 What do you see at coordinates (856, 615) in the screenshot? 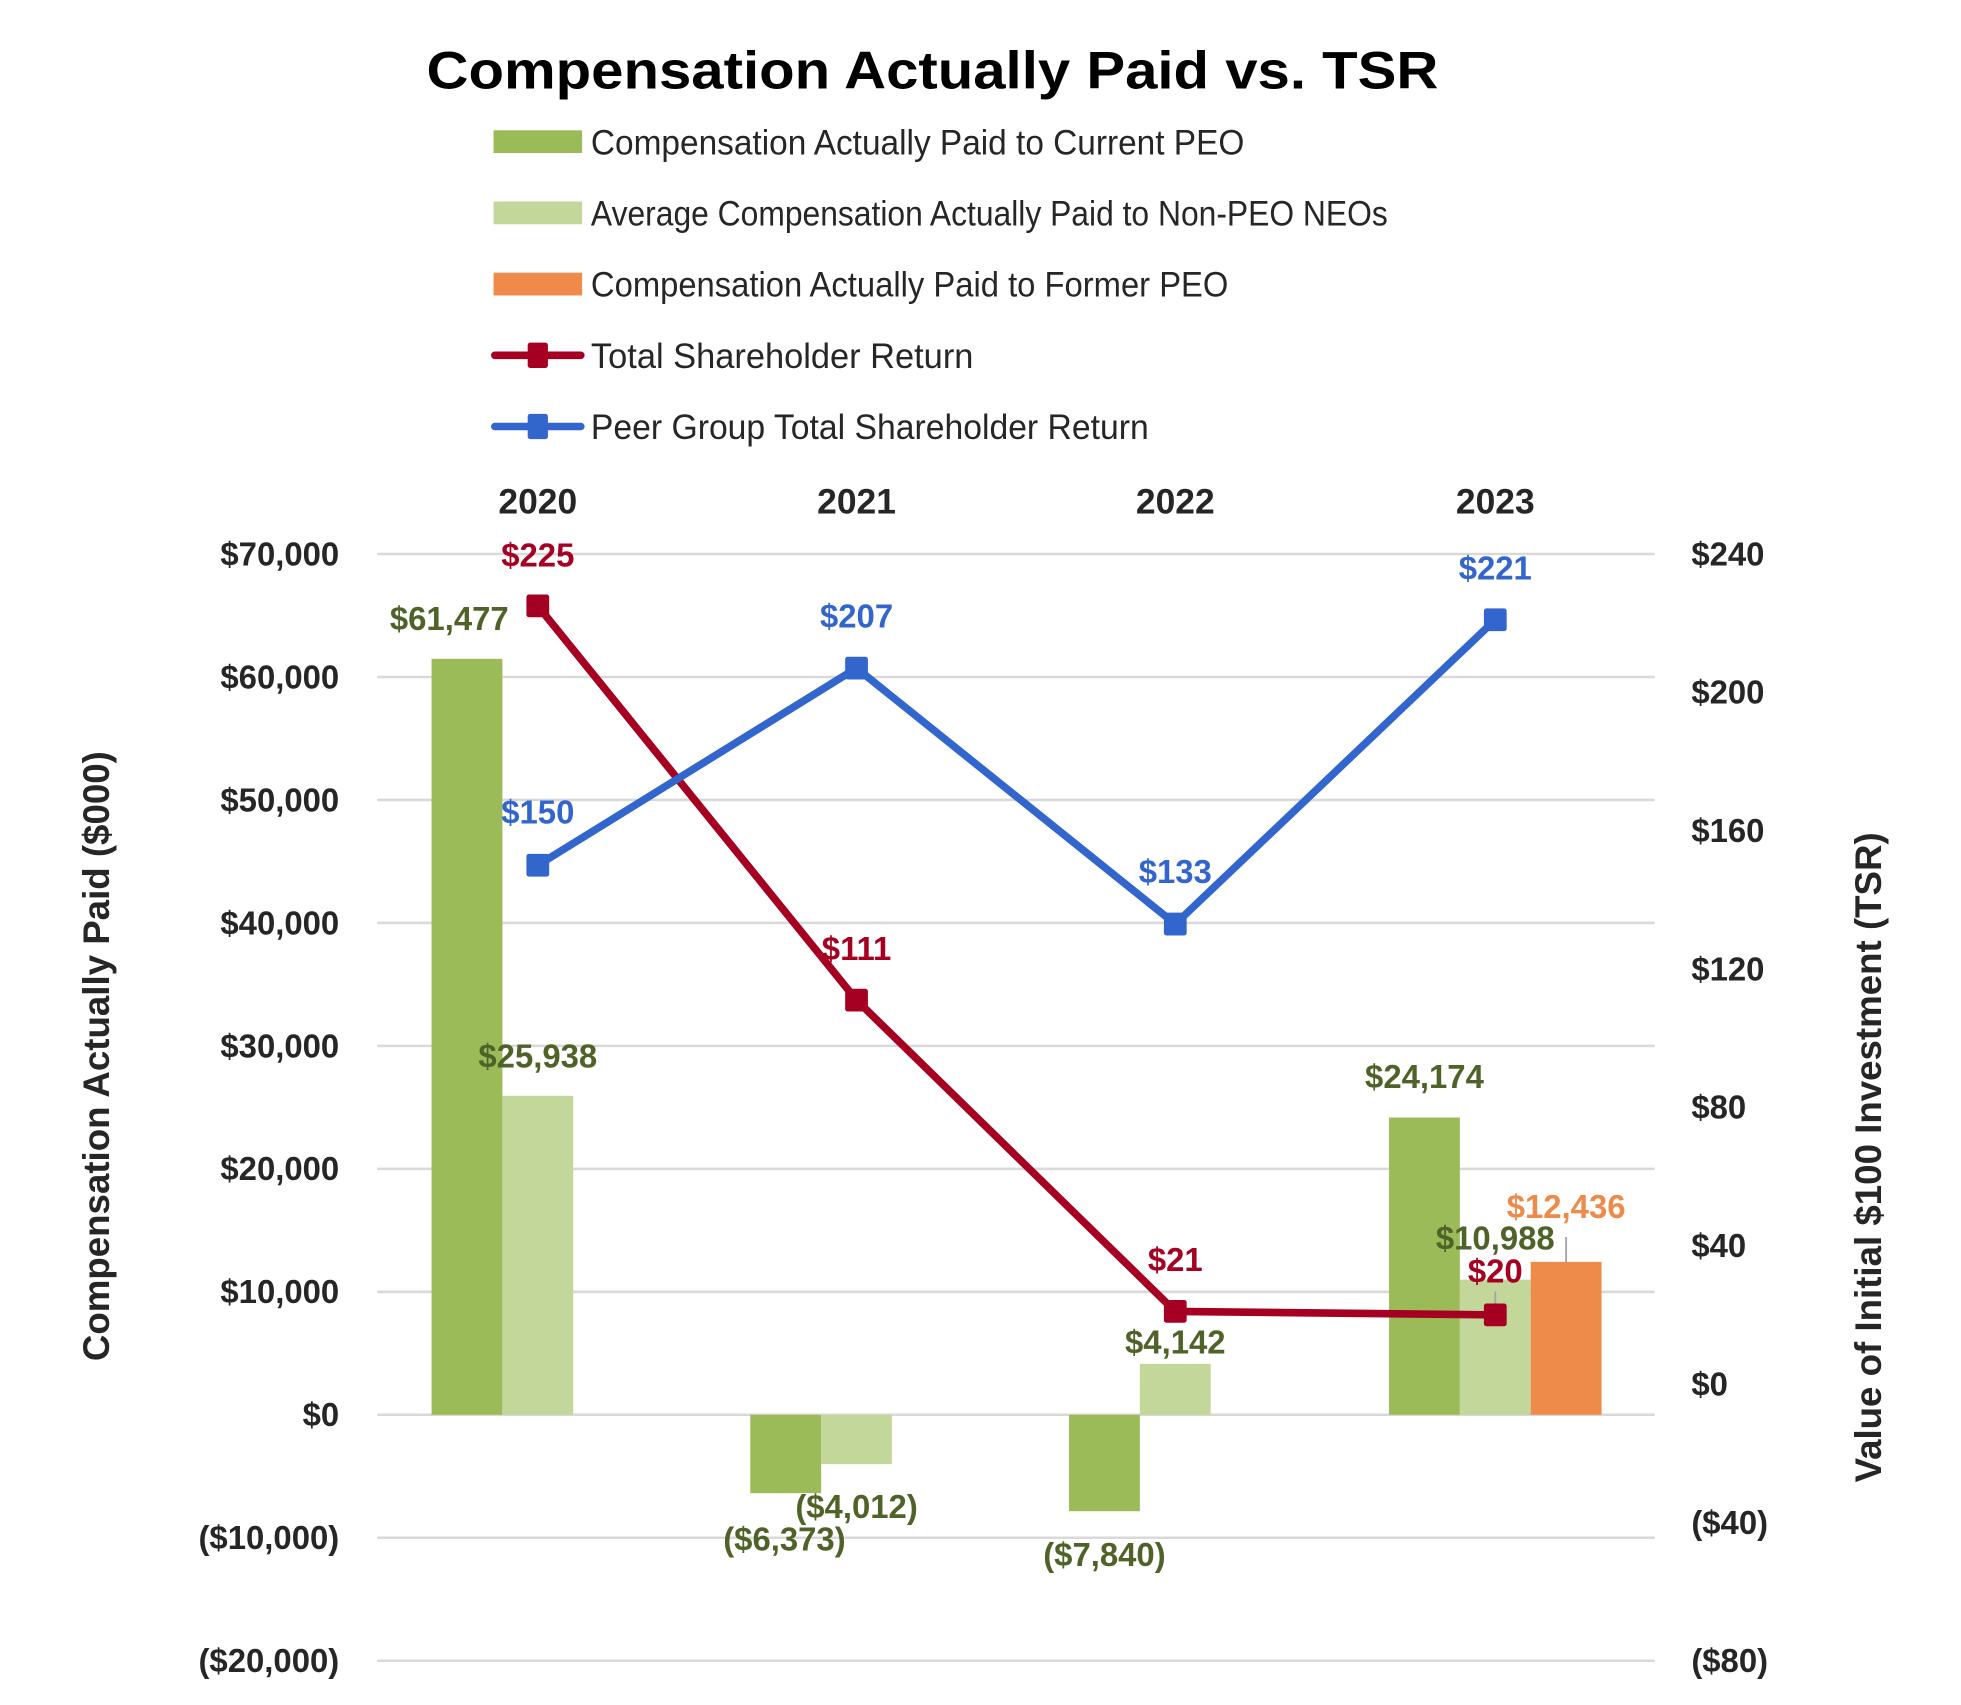
I see `data-label: $207` at bounding box center [856, 615].